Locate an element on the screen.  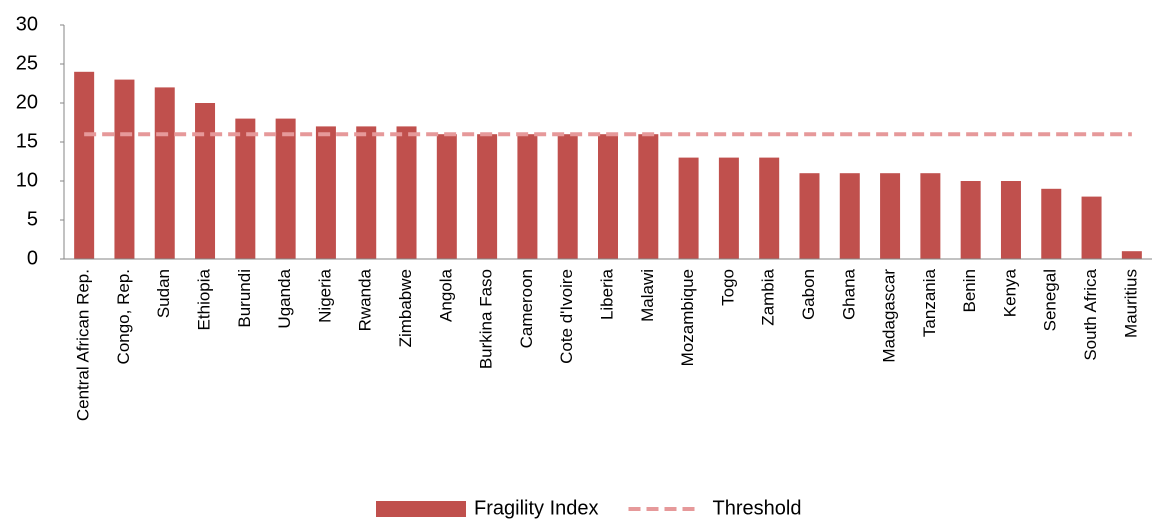
x-tick-label: Central African Rep. is located at coordinates (83, 345).